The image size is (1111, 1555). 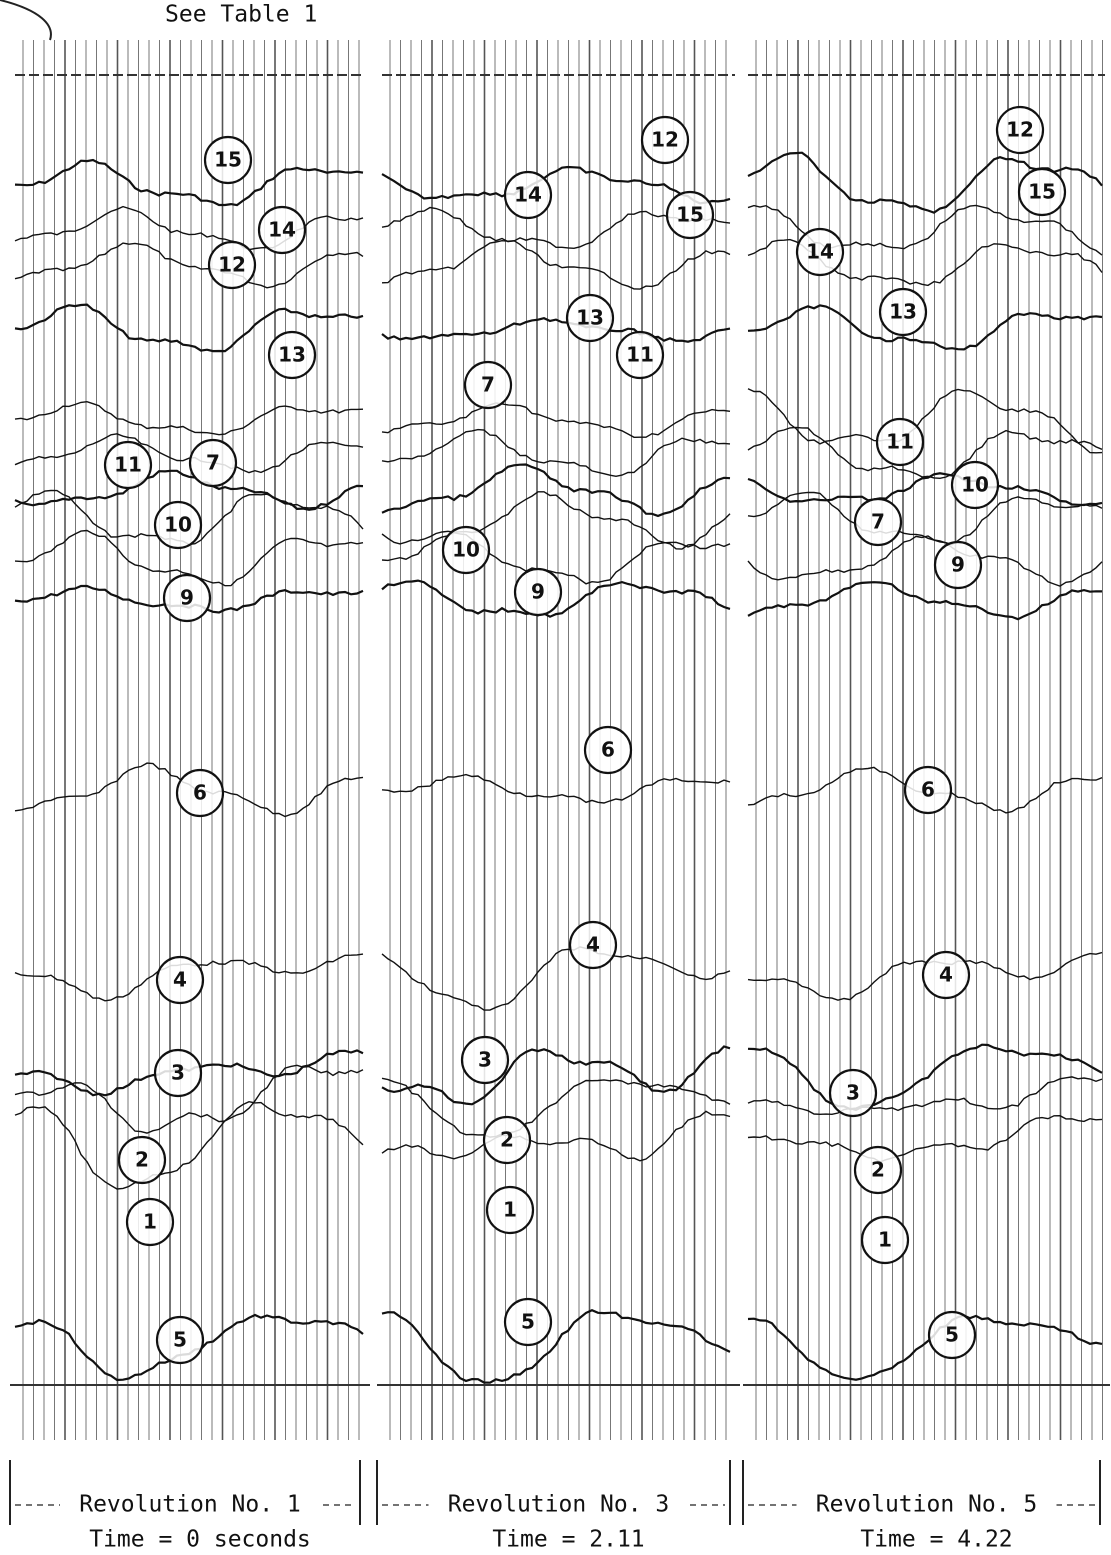 I want to click on revolution-label: Revolution No. 5, so click(x=927, y=1505).